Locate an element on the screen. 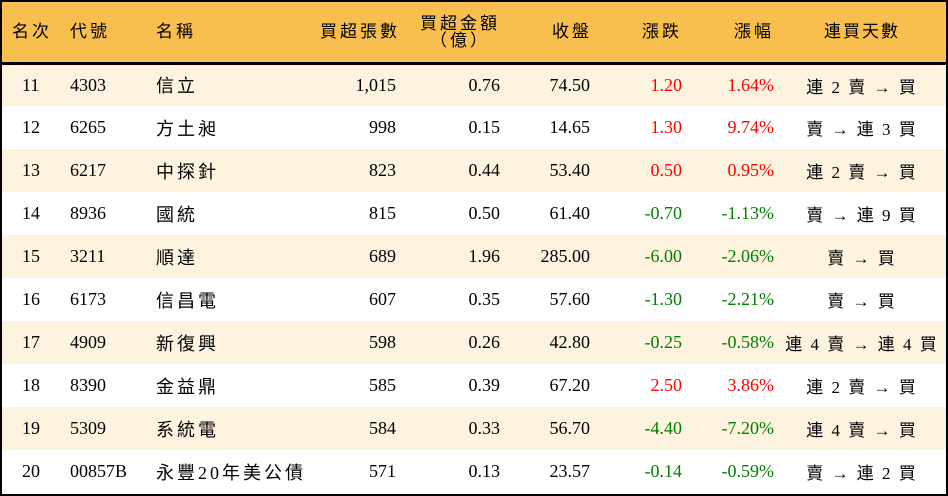 The width and height of the screenshot is (948, 496). cell-rank: 16 is located at coordinates (31, 299).